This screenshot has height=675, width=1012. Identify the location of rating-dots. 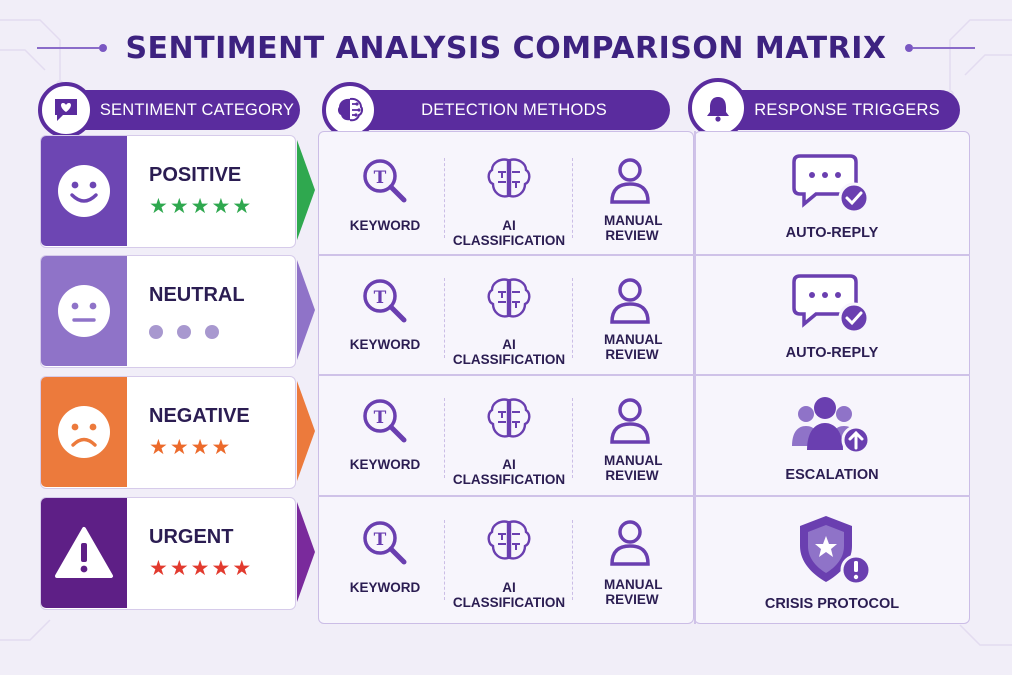
(190, 332).